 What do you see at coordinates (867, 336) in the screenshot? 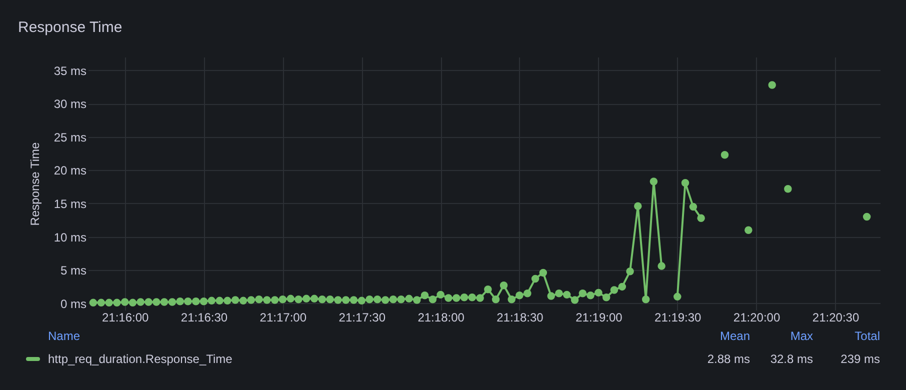
I see `text: Total` at bounding box center [867, 336].